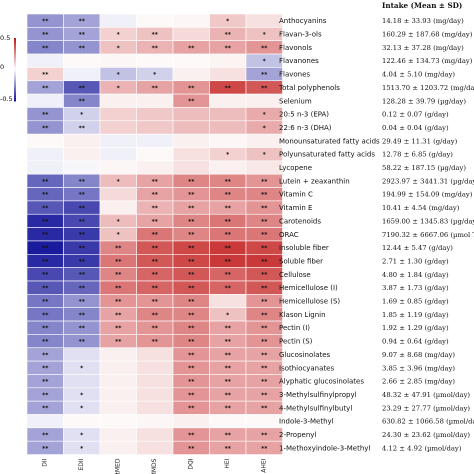 The height and width of the screenshot is (474, 474). Describe the element at coordinates (314, 181) in the screenshot. I see `nutrient-label: Lutein + zeaxanthin` at that location.